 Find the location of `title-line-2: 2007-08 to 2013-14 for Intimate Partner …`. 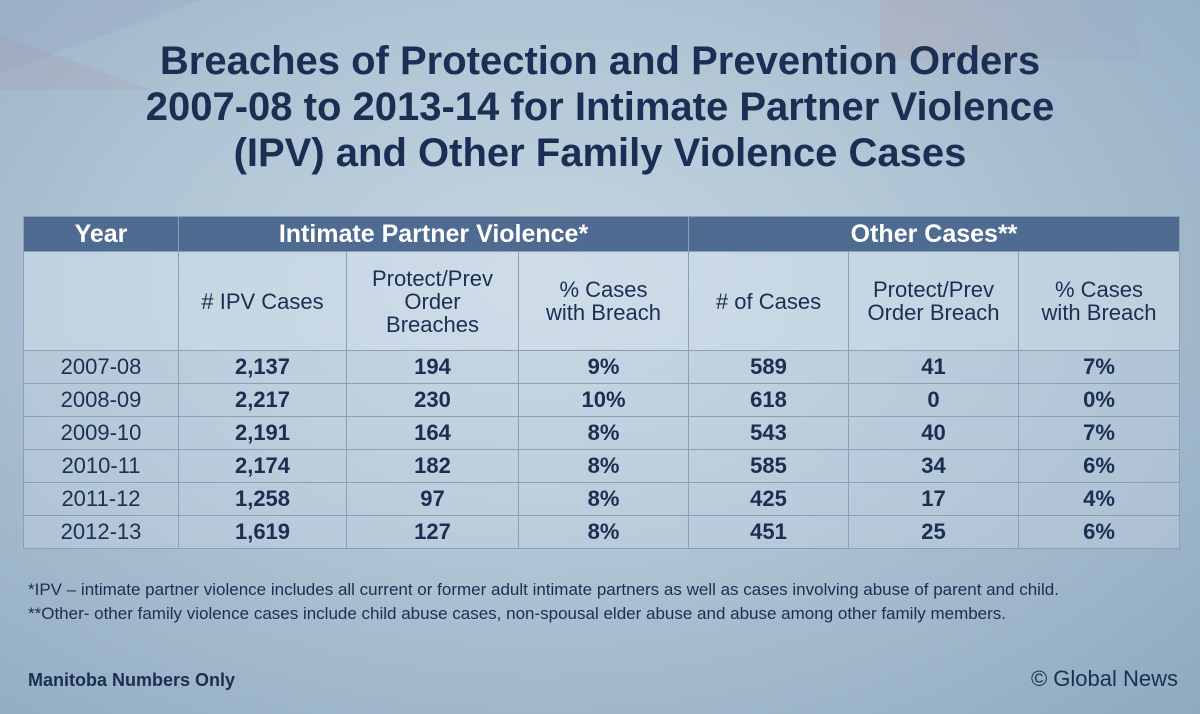

title-line-2: 2007-08 to 2013-14 for Intimate Partner … is located at coordinates (600, 107).